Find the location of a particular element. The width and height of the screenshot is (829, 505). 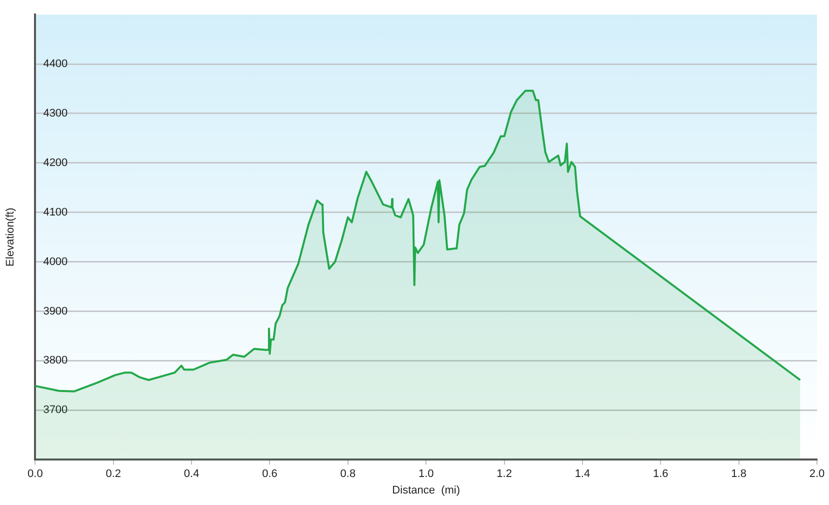

y-tick-label: 4200 is located at coordinates (55, 162).